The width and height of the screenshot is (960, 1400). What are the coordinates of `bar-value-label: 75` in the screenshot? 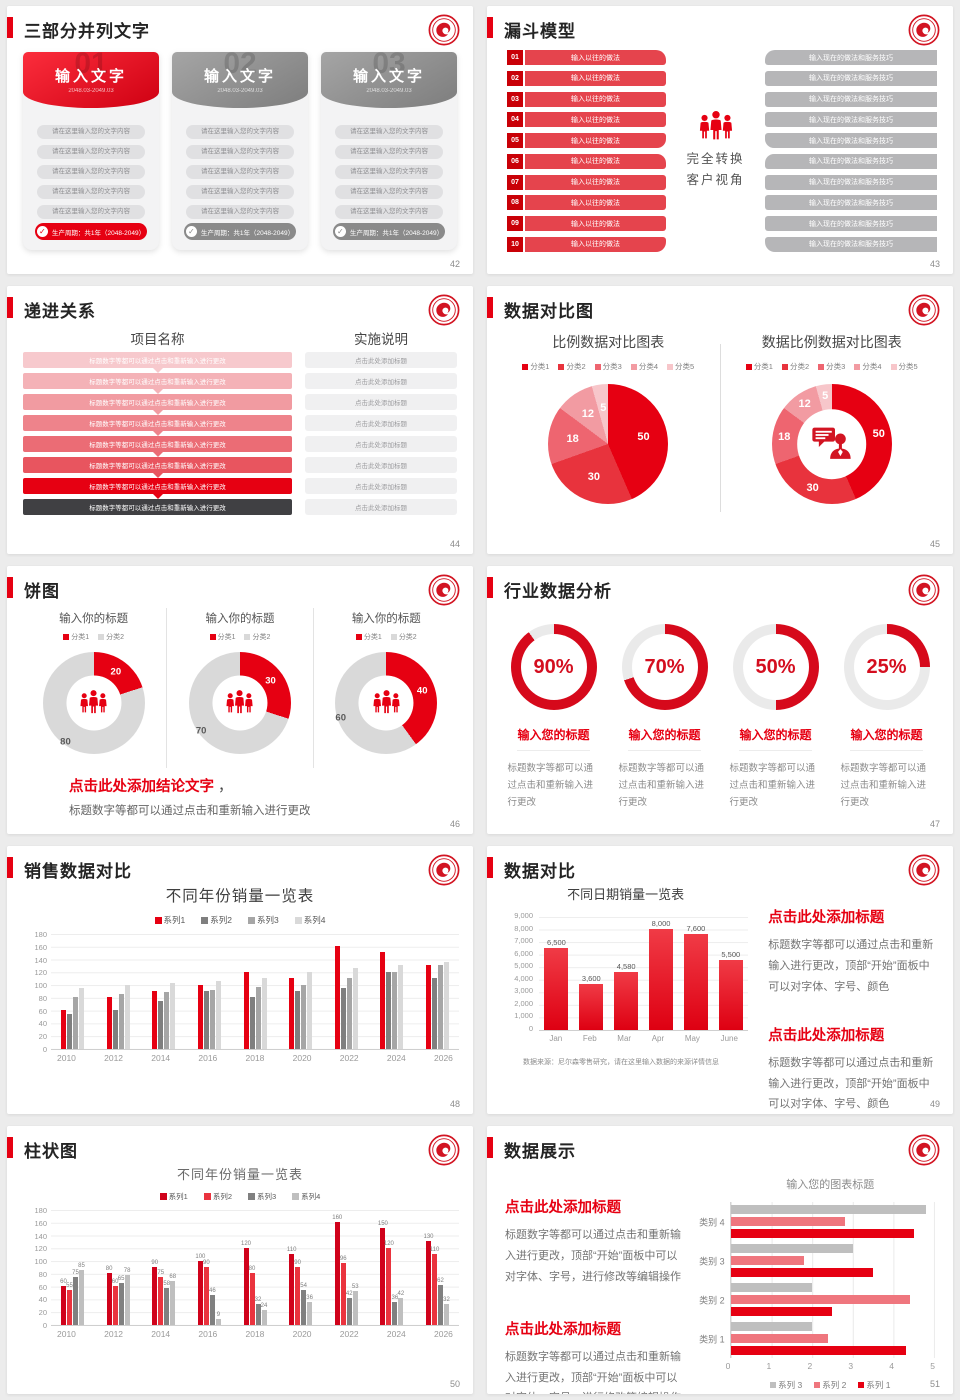 It's located at (161, 1272).